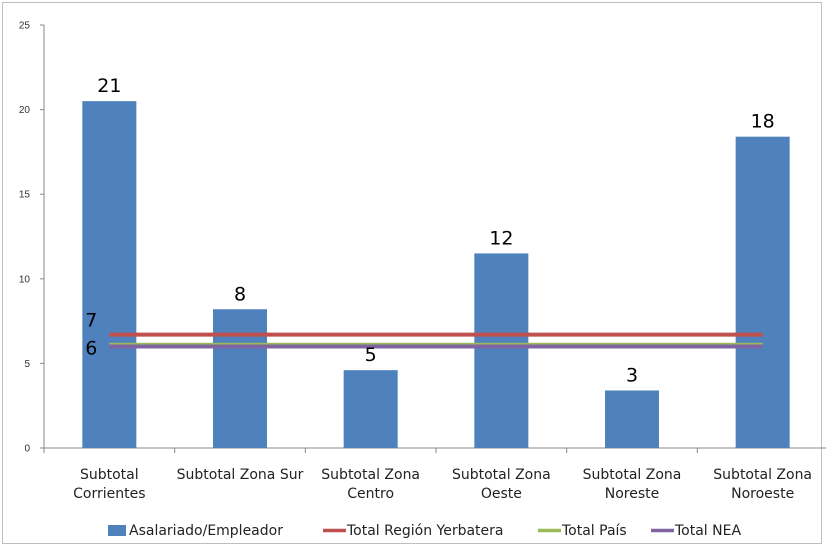 The width and height of the screenshot is (826, 548). What do you see at coordinates (25, 110) in the screenshot?
I see `y-tick-label: 20` at bounding box center [25, 110].